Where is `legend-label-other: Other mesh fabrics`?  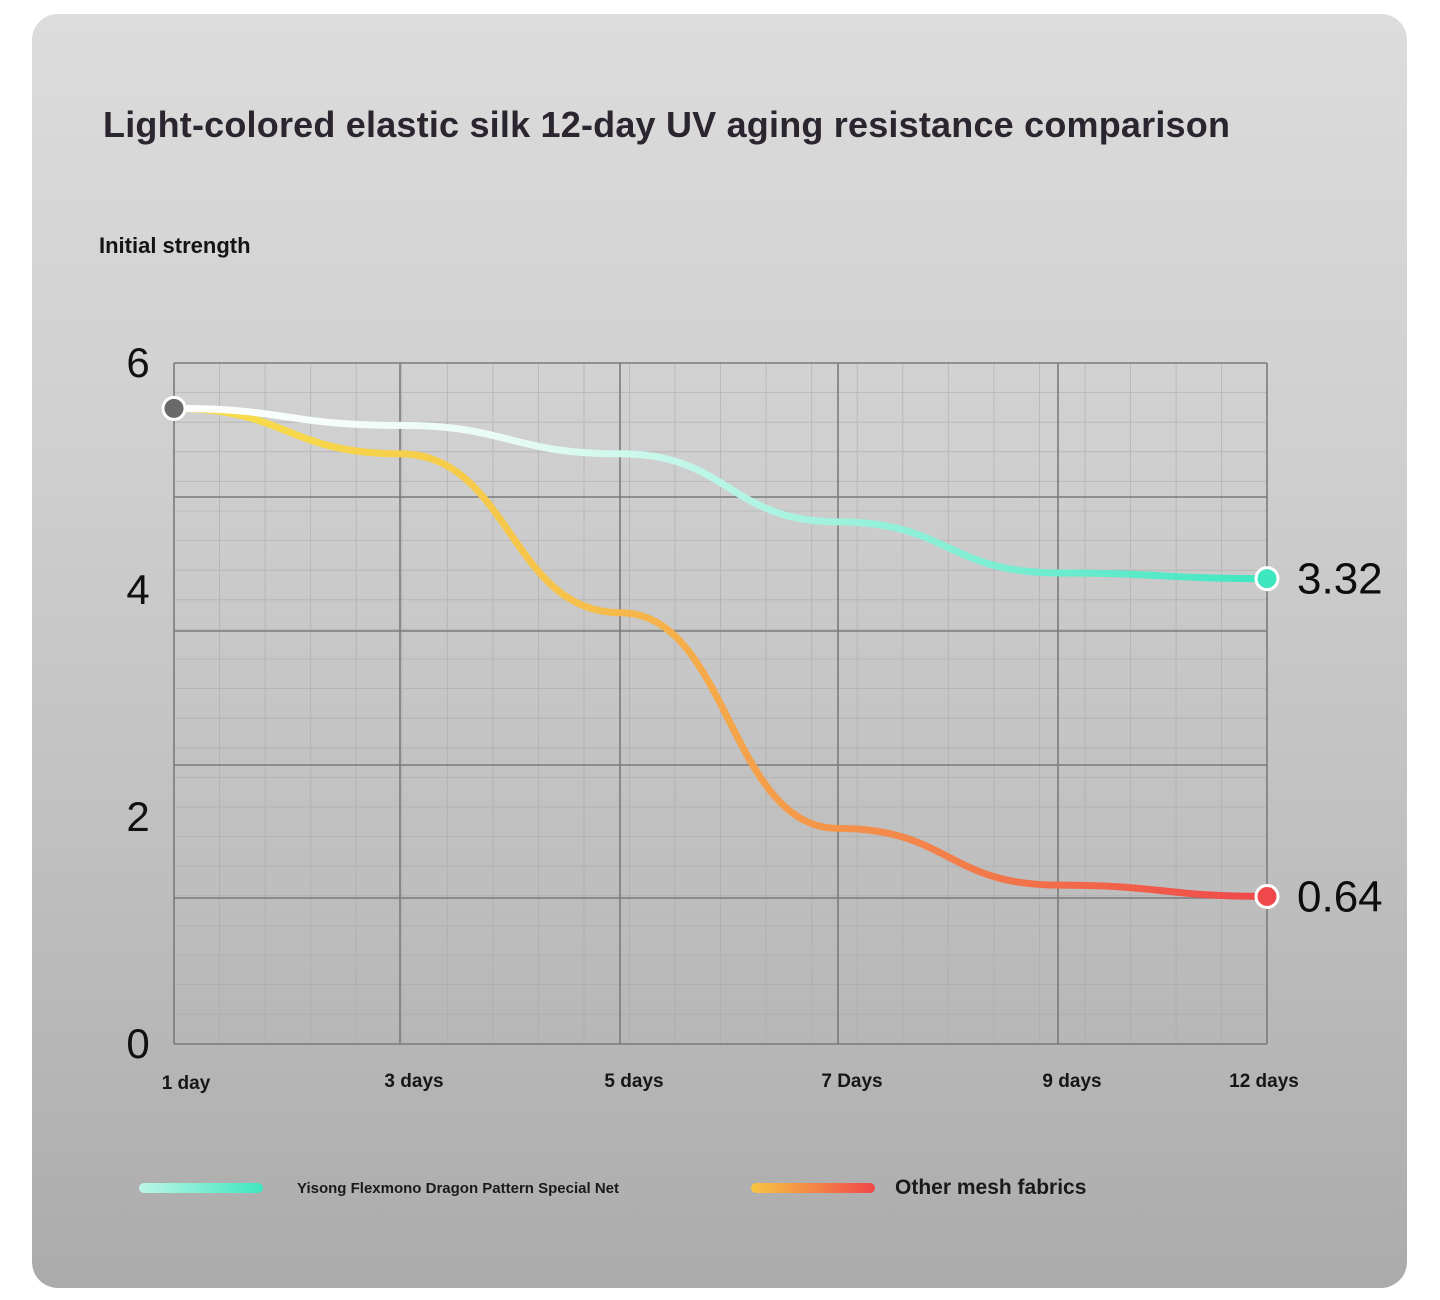
legend-label-other: Other mesh fabrics is located at coordinates (991, 1187).